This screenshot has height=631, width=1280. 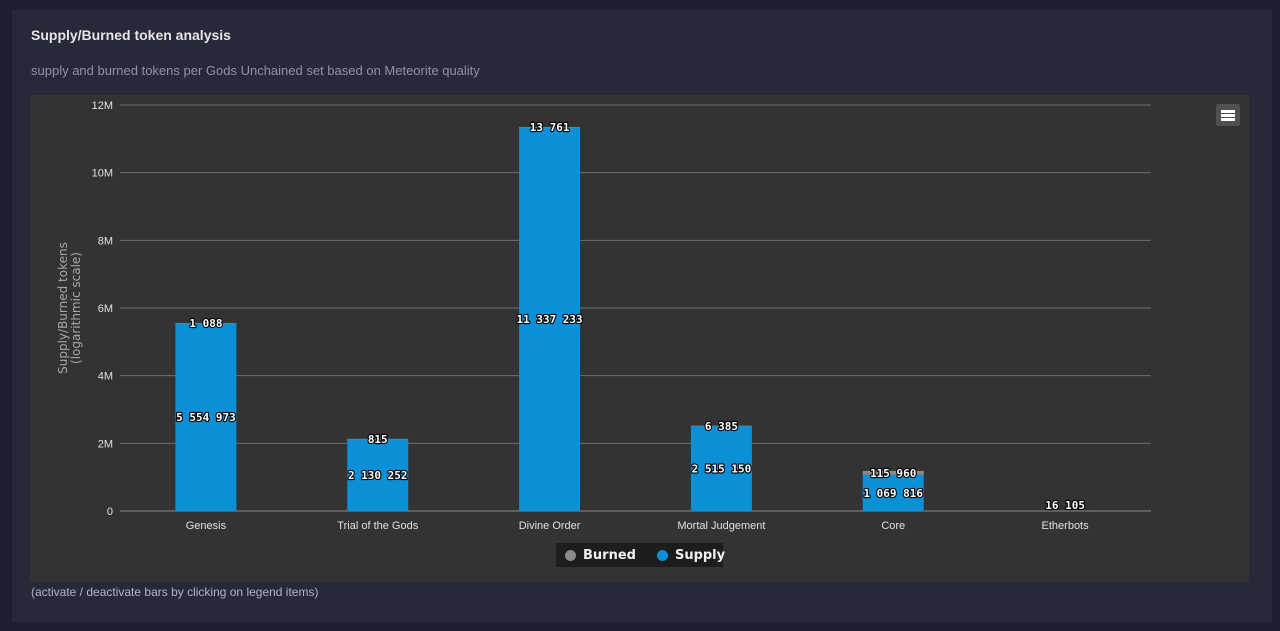 What do you see at coordinates (609, 555) in the screenshot?
I see `legend-burned-label: Burned` at bounding box center [609, 555].